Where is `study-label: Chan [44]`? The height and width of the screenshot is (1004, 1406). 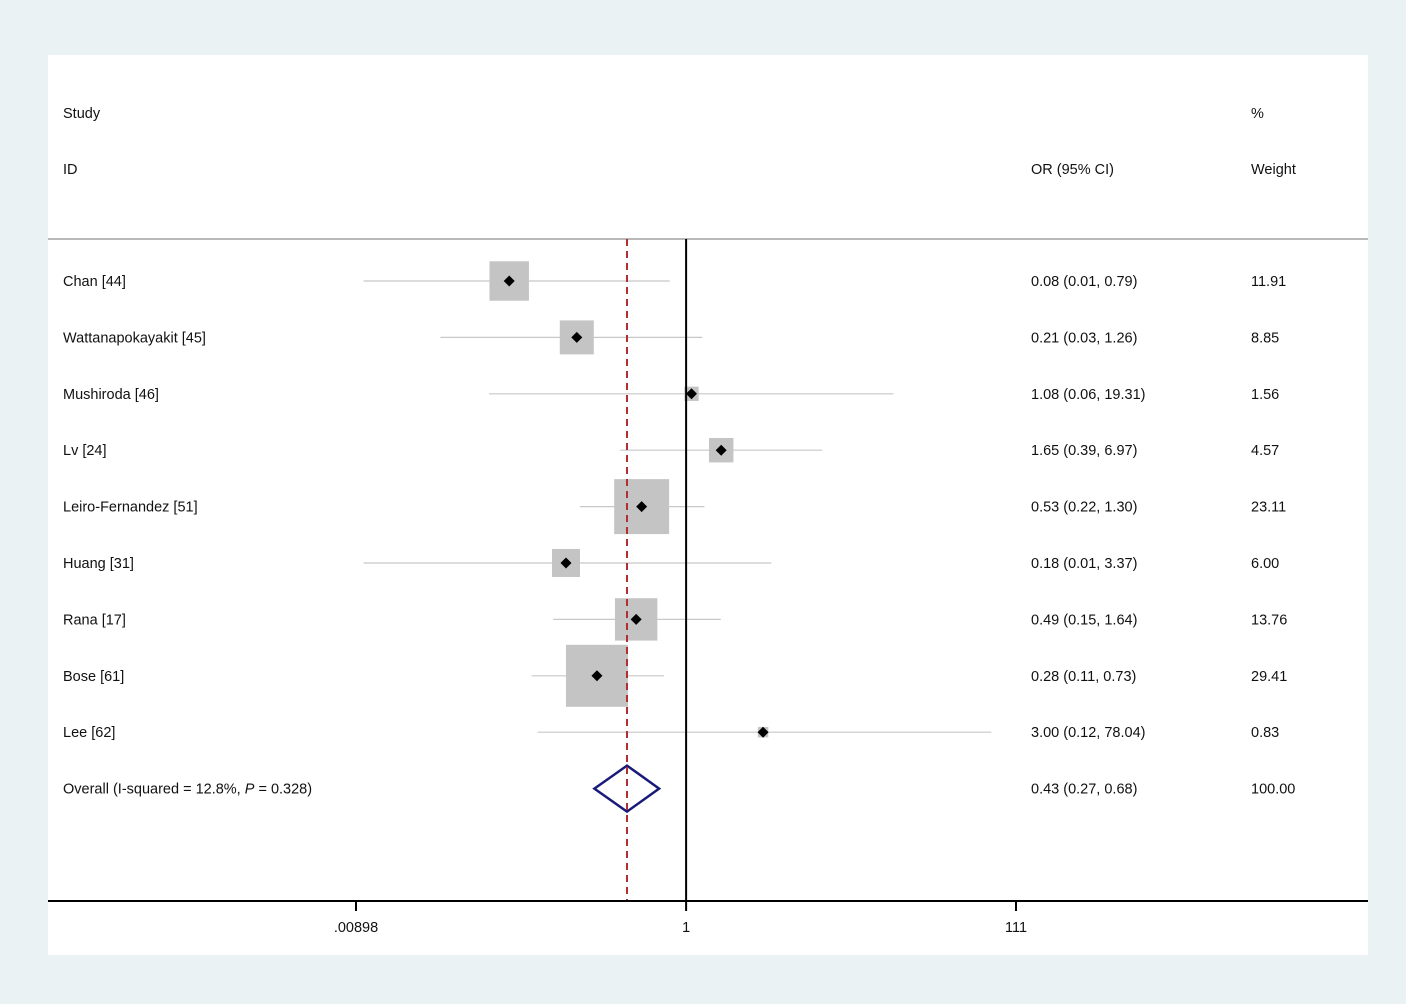
study-label: Chan [44] is located at coordinates (94, 282).